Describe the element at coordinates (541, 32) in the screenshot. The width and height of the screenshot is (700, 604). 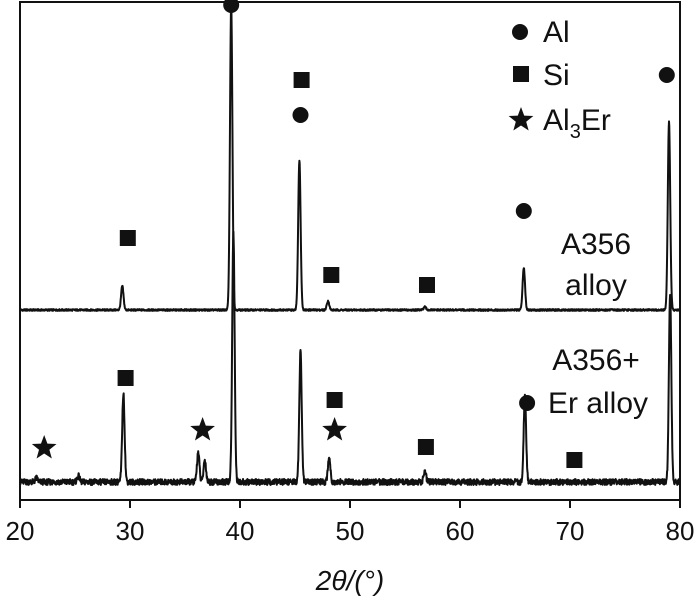
I see `legend-entry-al: Al` at that location.